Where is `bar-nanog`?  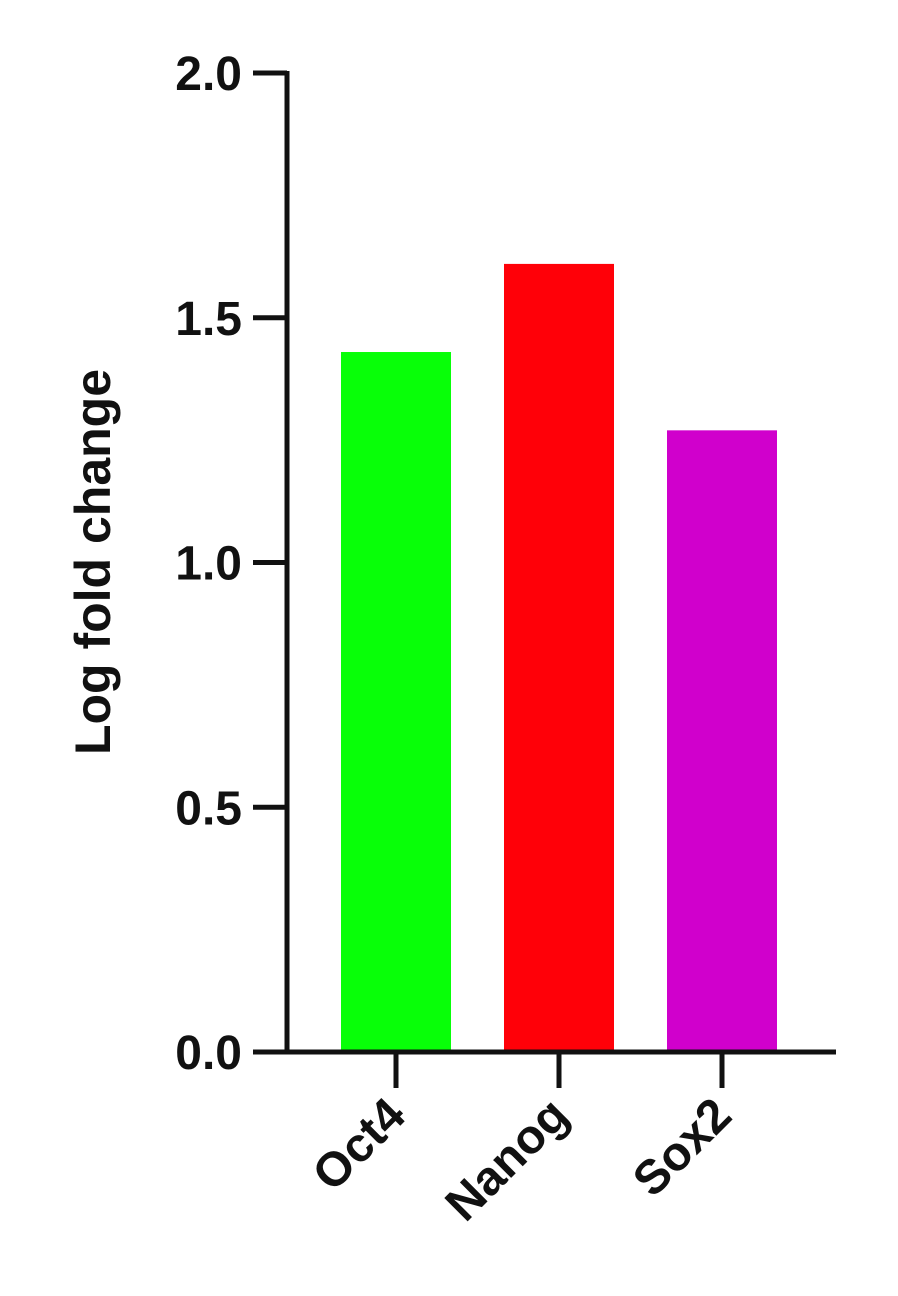 bar-nanog is located at coordinates (559, 657).